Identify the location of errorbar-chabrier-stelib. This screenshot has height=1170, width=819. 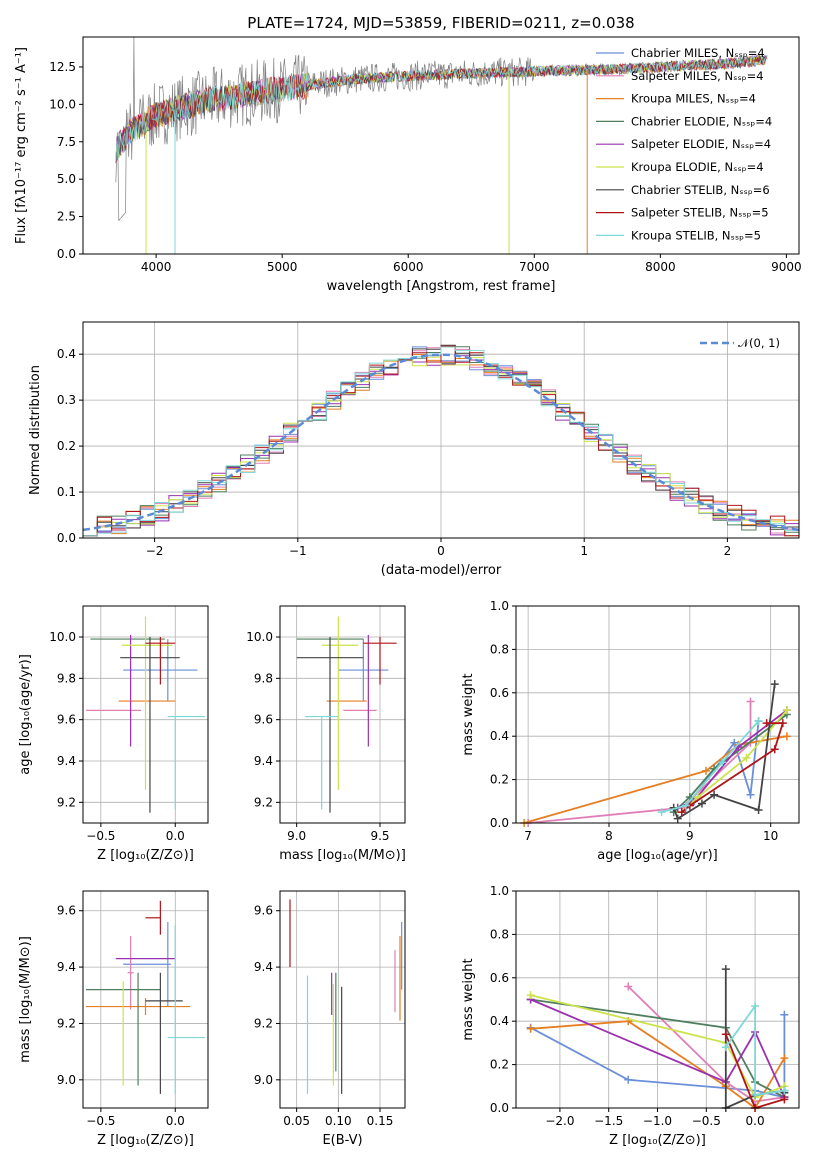
(150, 725).